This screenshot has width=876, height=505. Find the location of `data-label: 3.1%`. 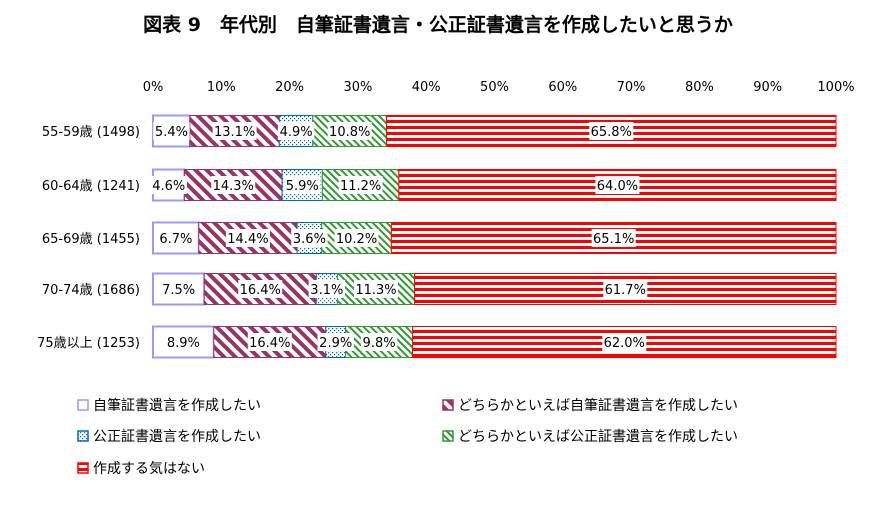

data-label: 3.1% is located at coordinates (326, 290).